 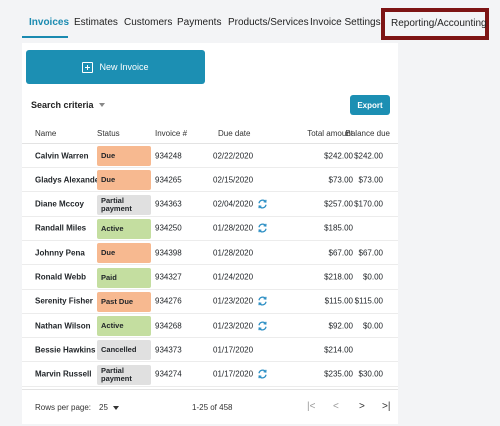 What do you see at coordinates (168, 374) in the screenshot?
I see `invoice-number: 934274` at bounding box center [168, 374].